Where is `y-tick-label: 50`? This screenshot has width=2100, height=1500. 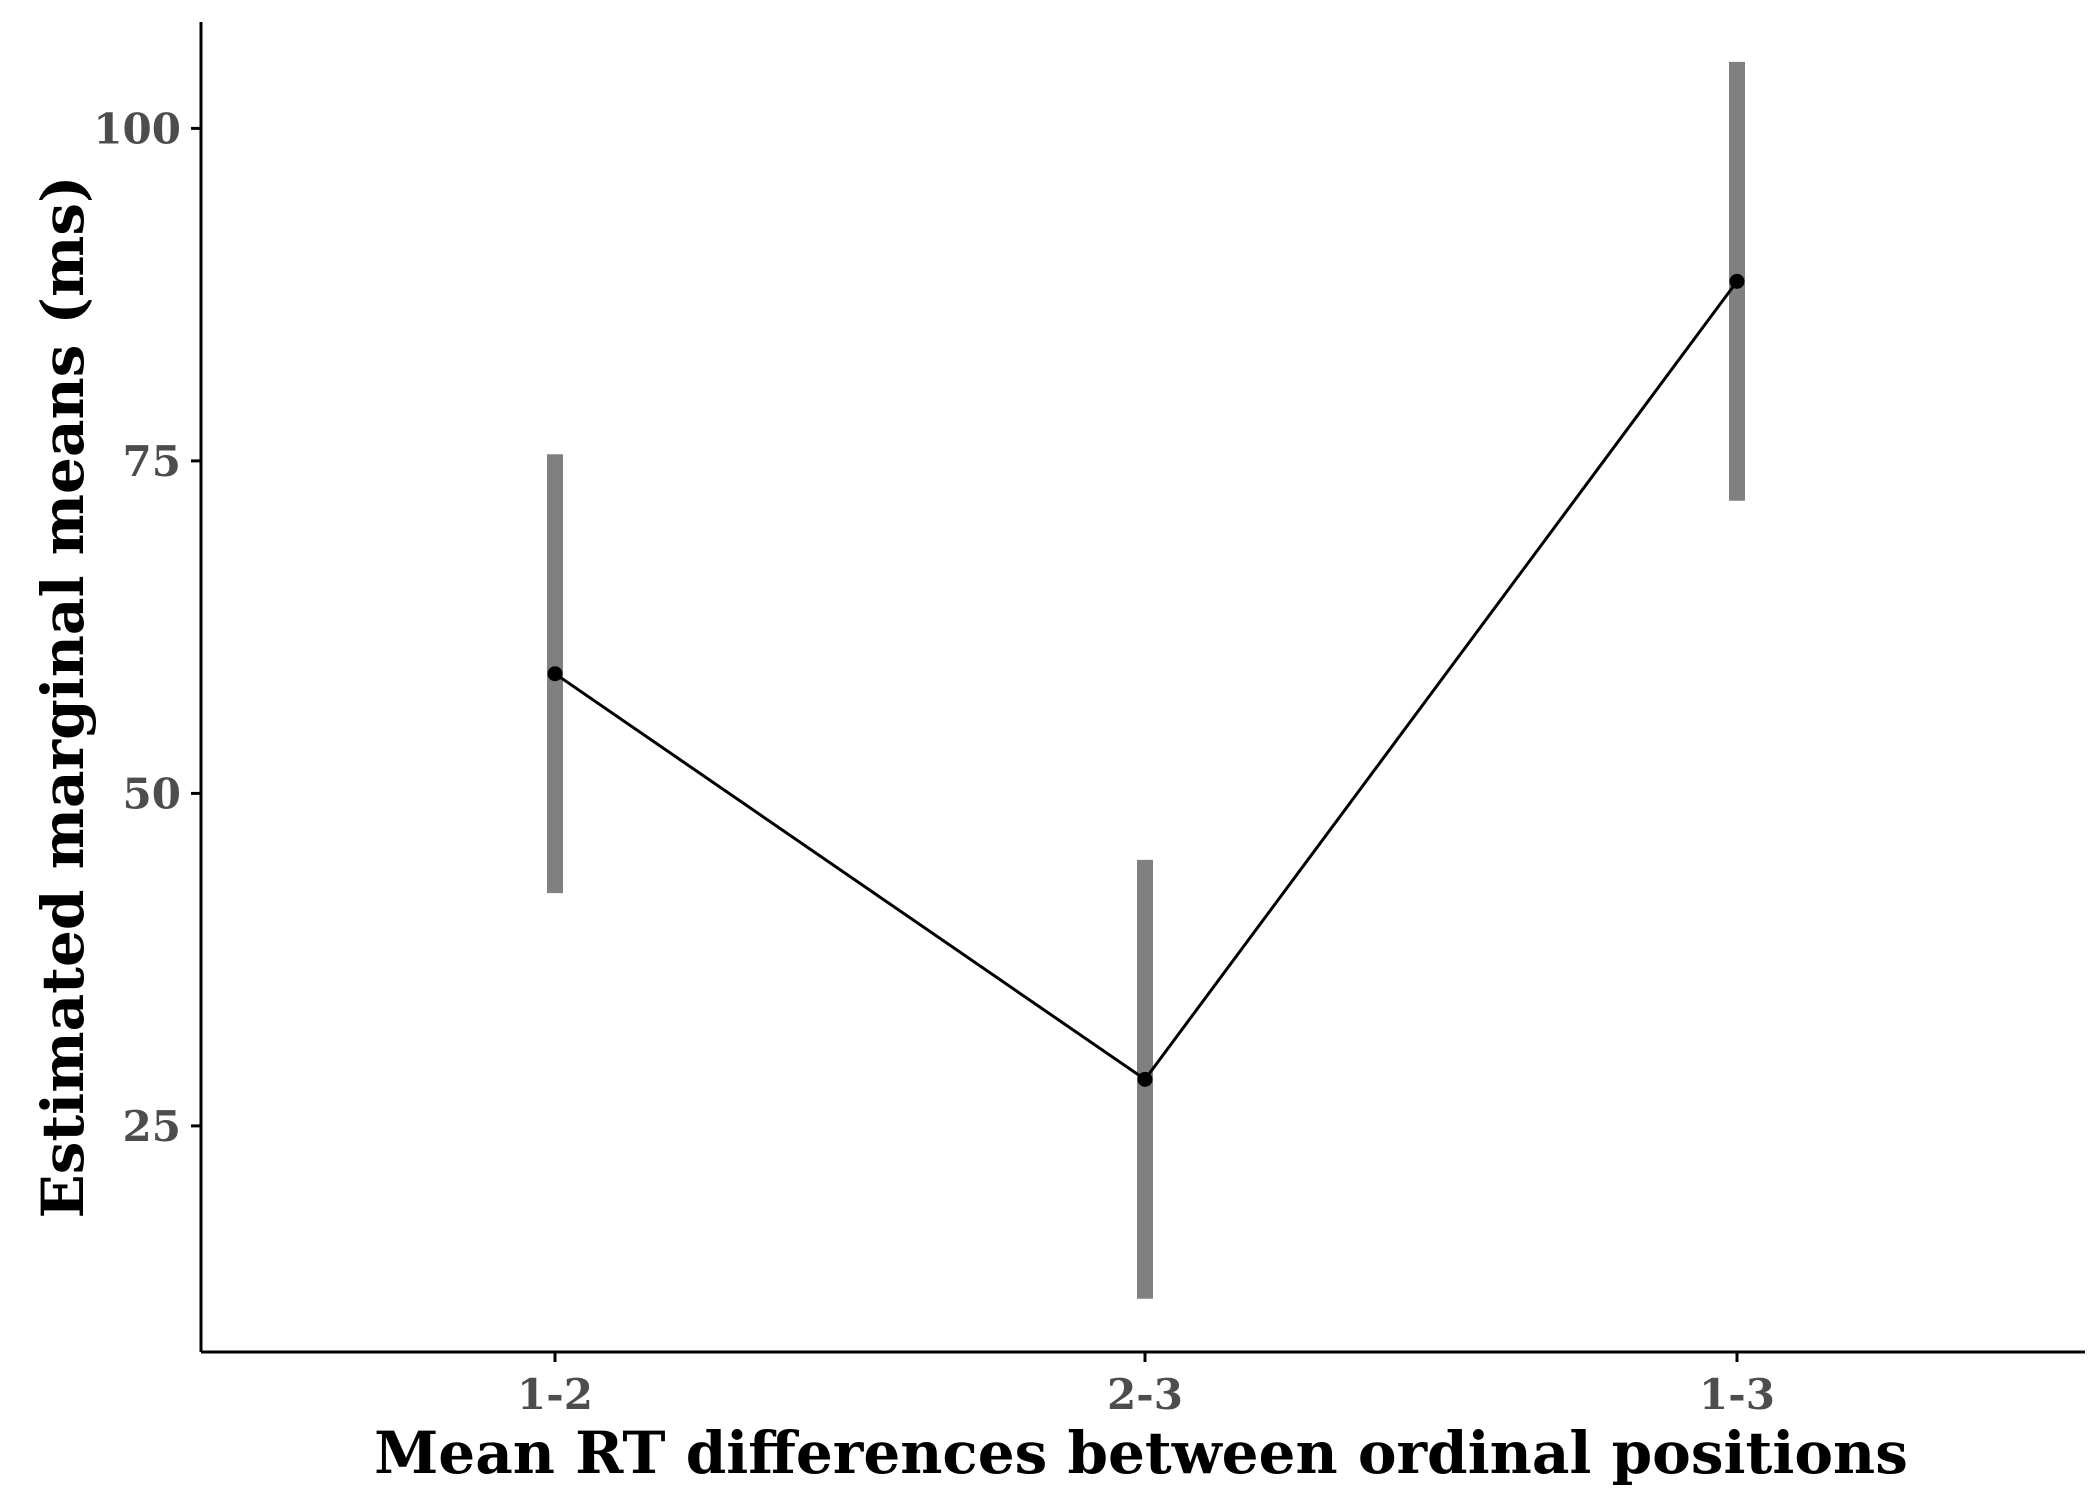
y-tick-label: 50 is located at coordinates (152, 793).